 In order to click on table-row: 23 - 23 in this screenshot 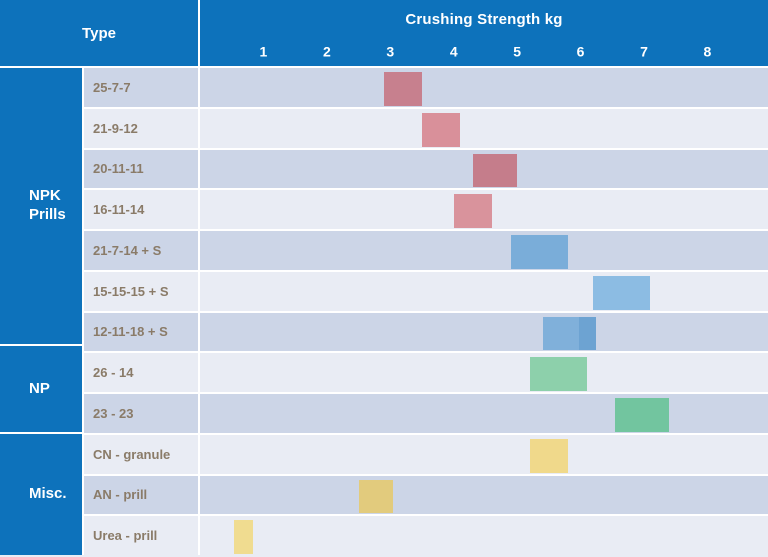, I will do `click(426, 414)`.